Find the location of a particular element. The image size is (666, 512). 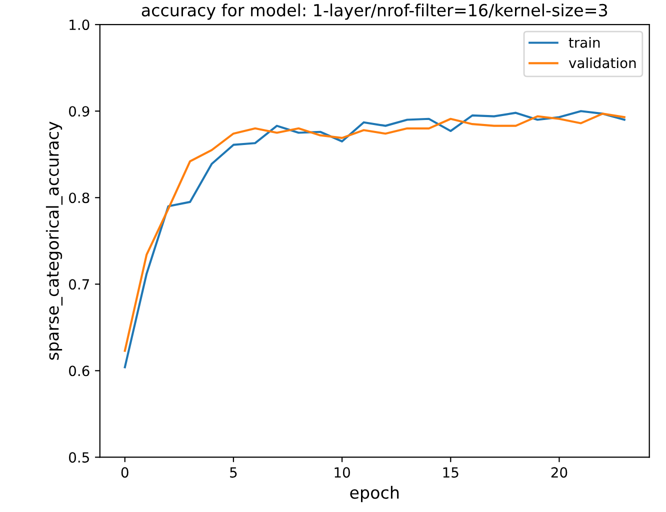

legend-label: validation is located at coordinates (602, 62).